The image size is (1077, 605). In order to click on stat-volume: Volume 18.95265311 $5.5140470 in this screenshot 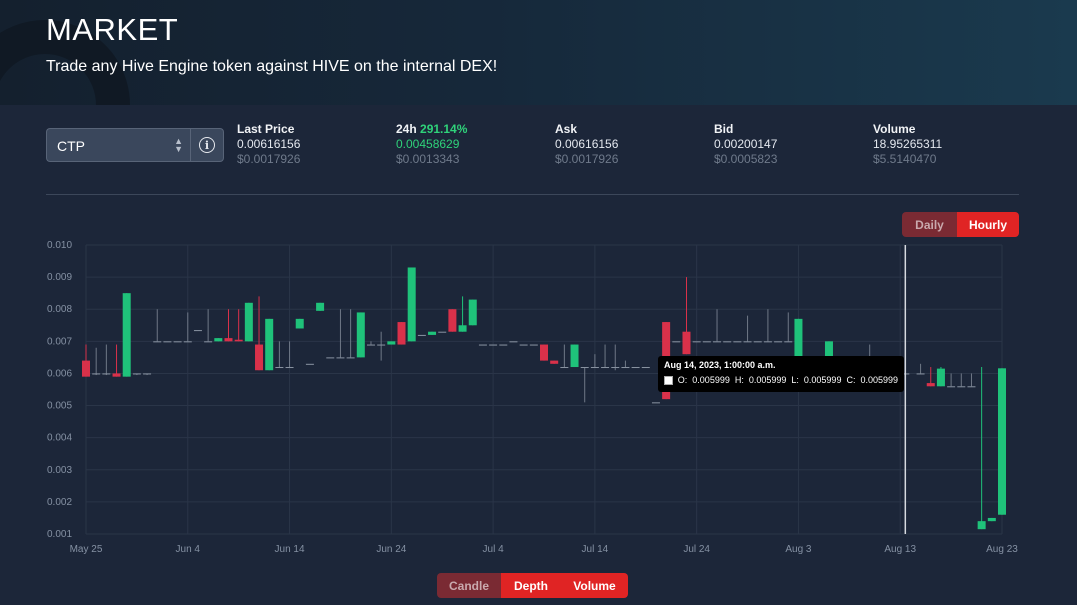, I will do `click(907, 144)`.